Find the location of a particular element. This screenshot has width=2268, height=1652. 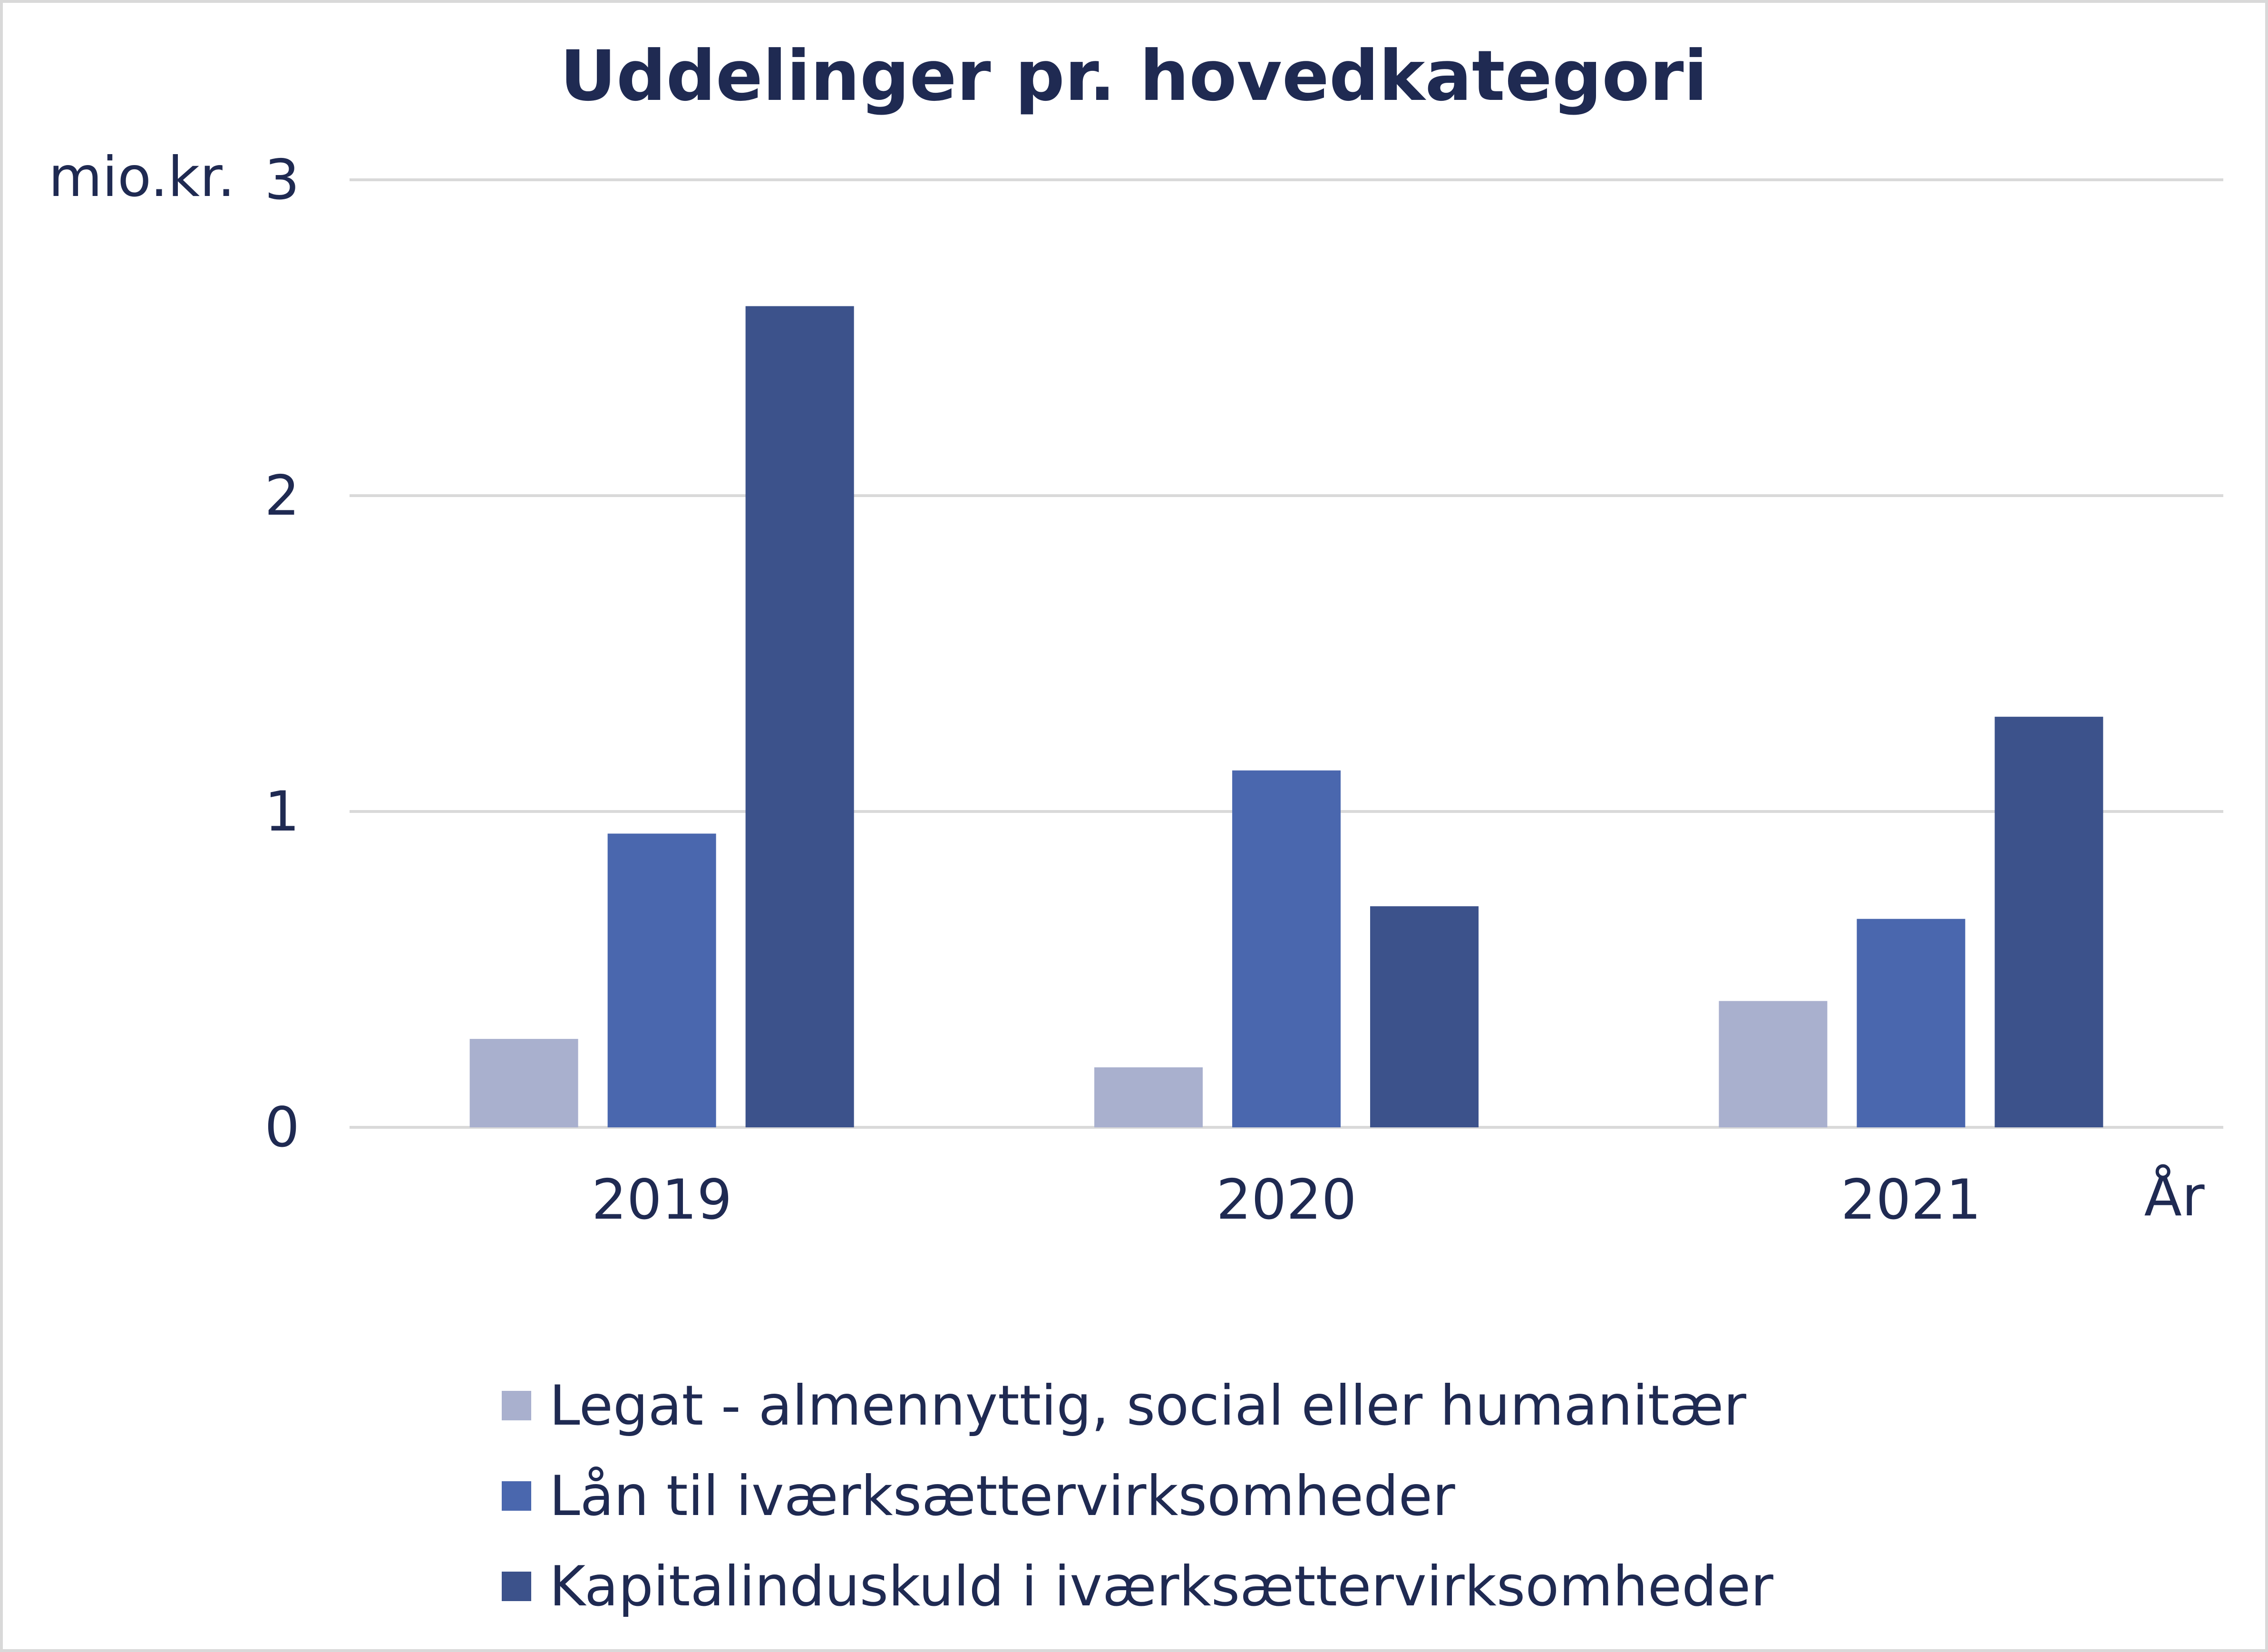

y-axis-unit-label: mio.kr. is located at coordinates (142, 177).